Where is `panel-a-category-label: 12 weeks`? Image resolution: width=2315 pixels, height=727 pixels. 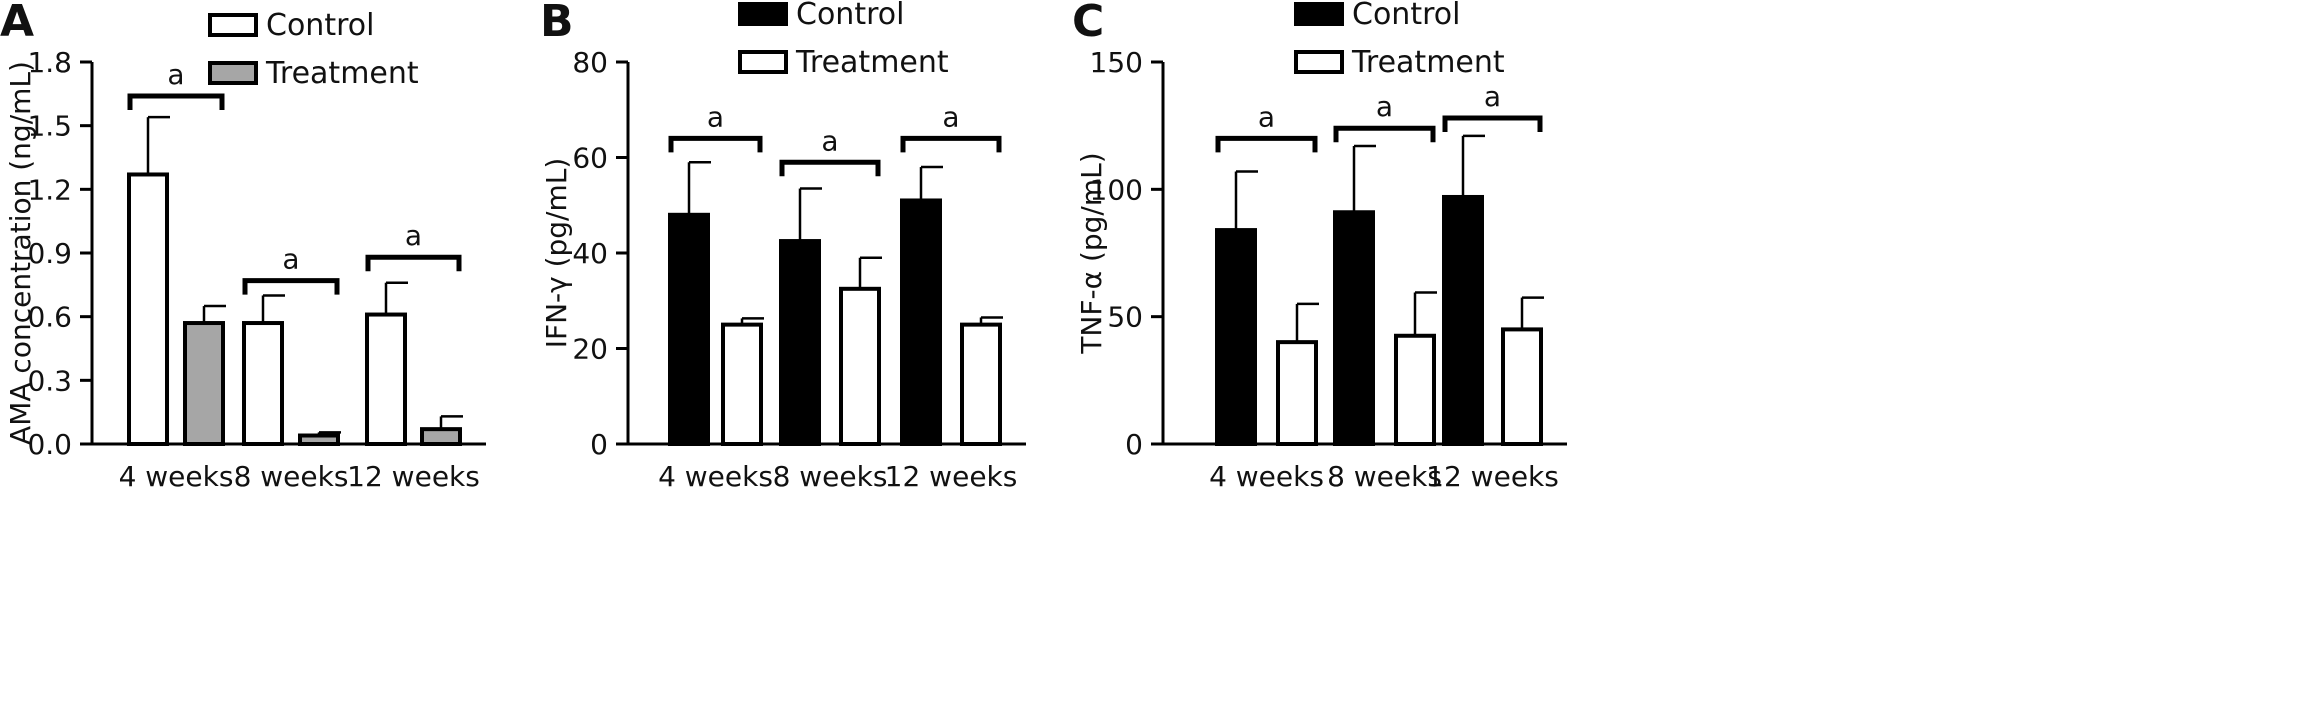 panel-a-category-label: 12 weeks is located at coordinates (413, 476).